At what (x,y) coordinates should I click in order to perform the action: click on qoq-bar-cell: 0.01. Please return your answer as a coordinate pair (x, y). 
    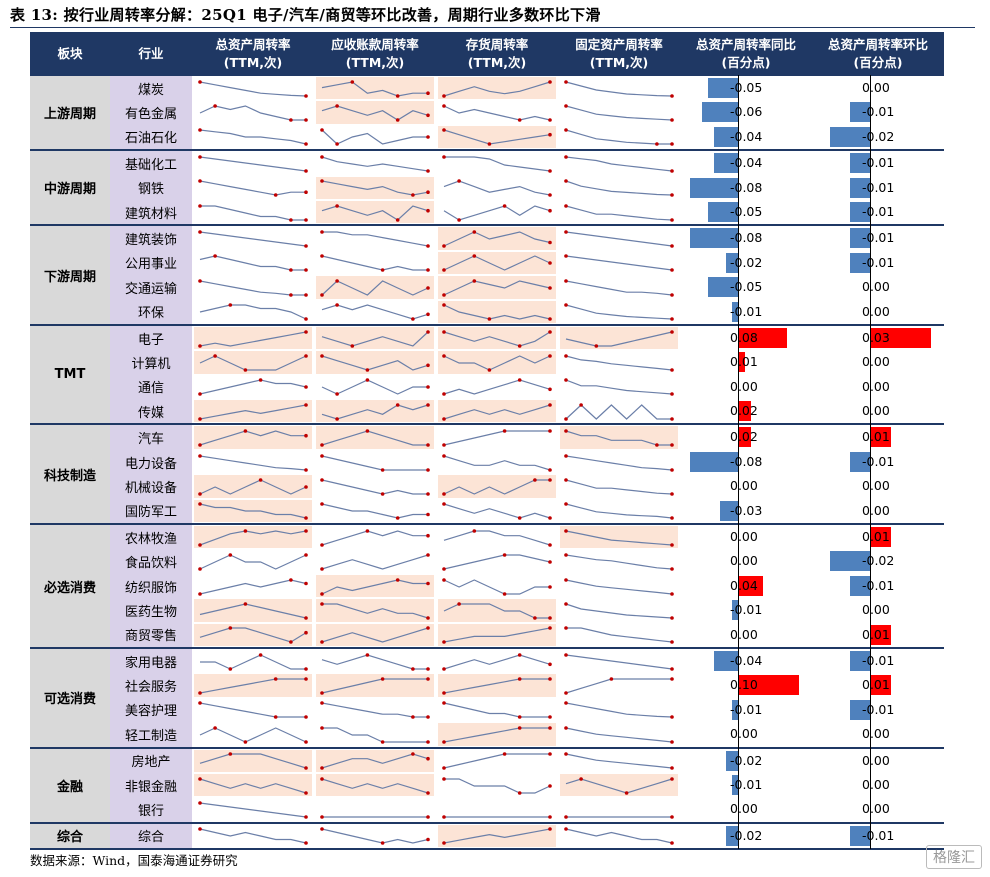
    Looking at the image, I should click on (878, 635).